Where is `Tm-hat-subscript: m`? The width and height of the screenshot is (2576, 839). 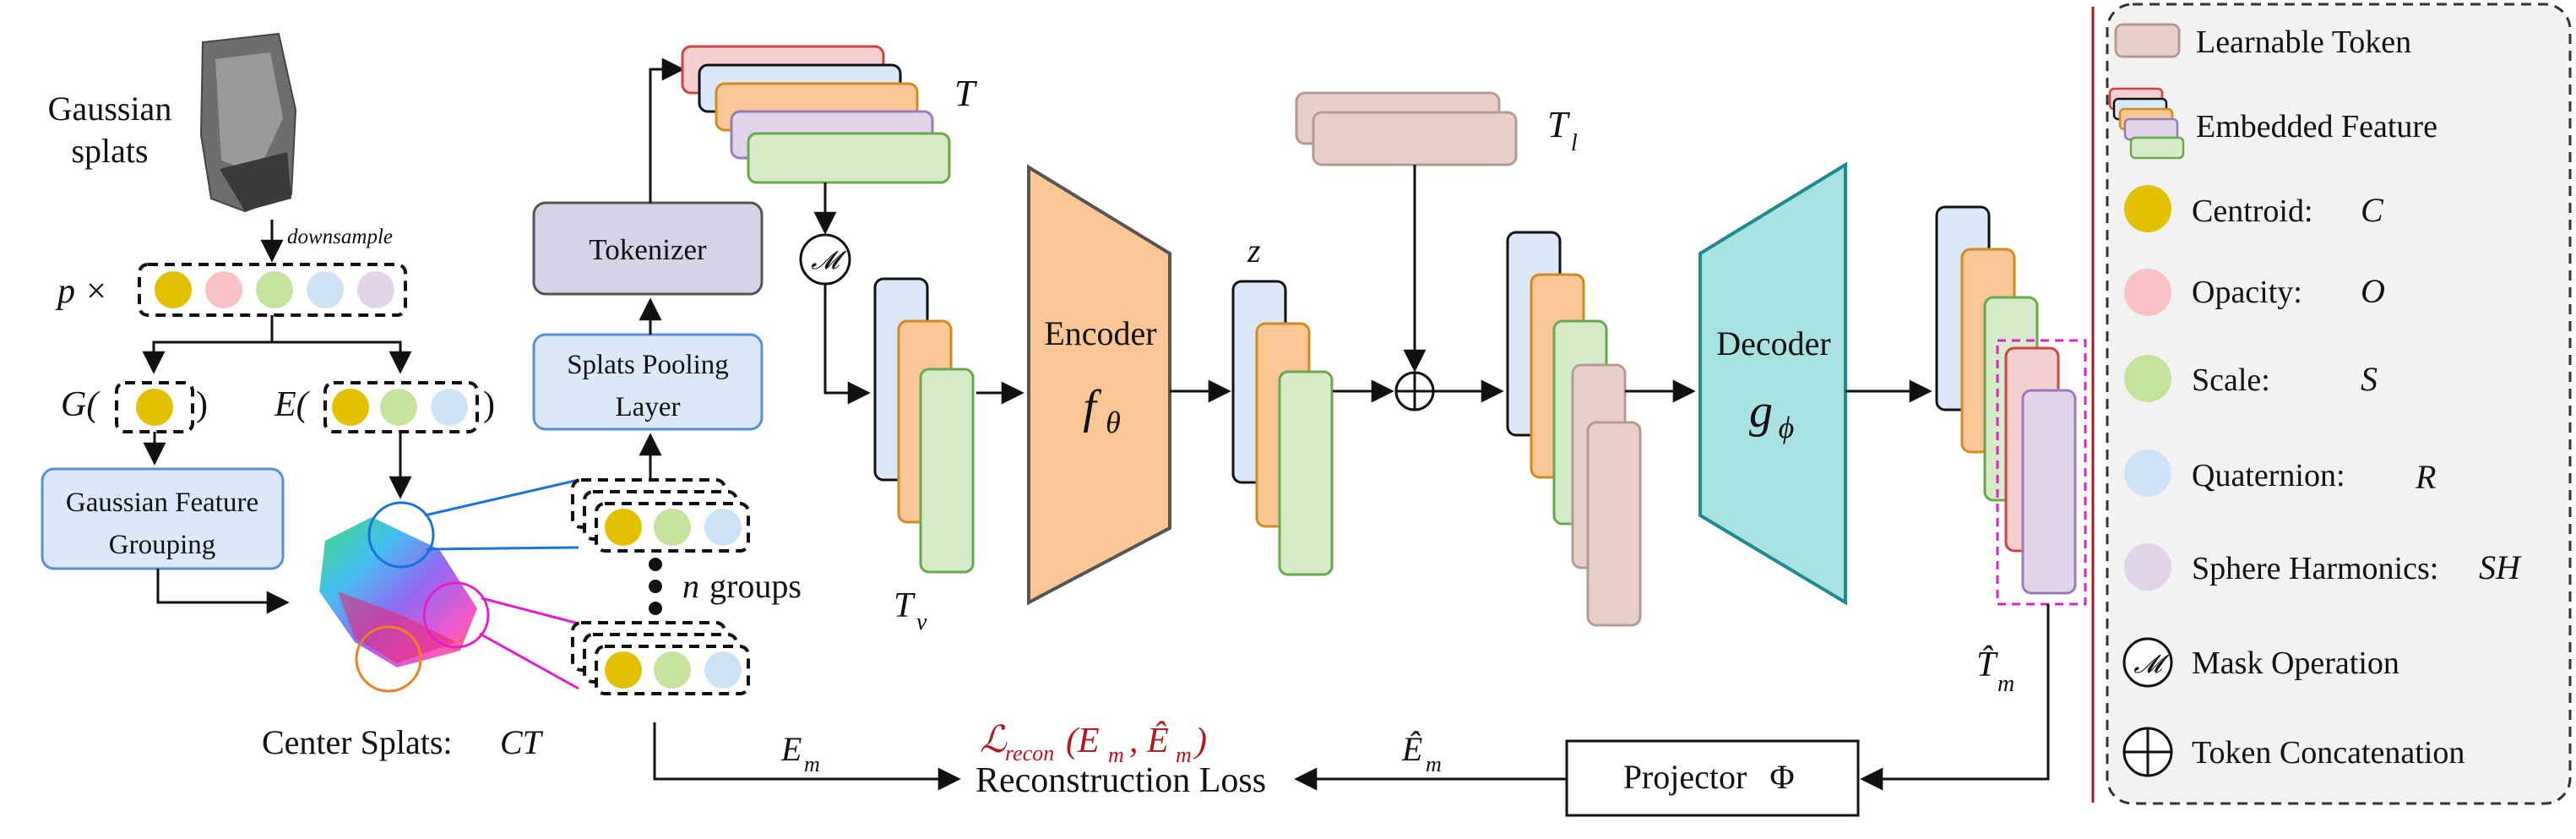 Tm-hat-subscript: m is located at coordinates (2005, 684).